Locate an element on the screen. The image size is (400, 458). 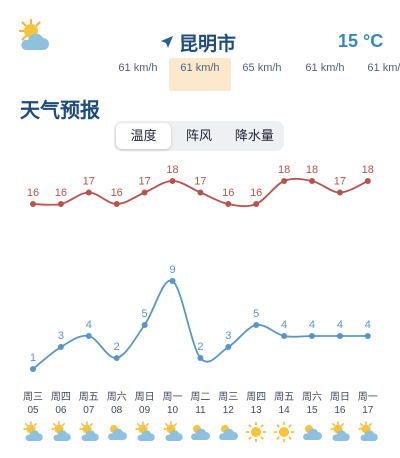
day-column: 周四 06 is located at coordinates (61, 417).